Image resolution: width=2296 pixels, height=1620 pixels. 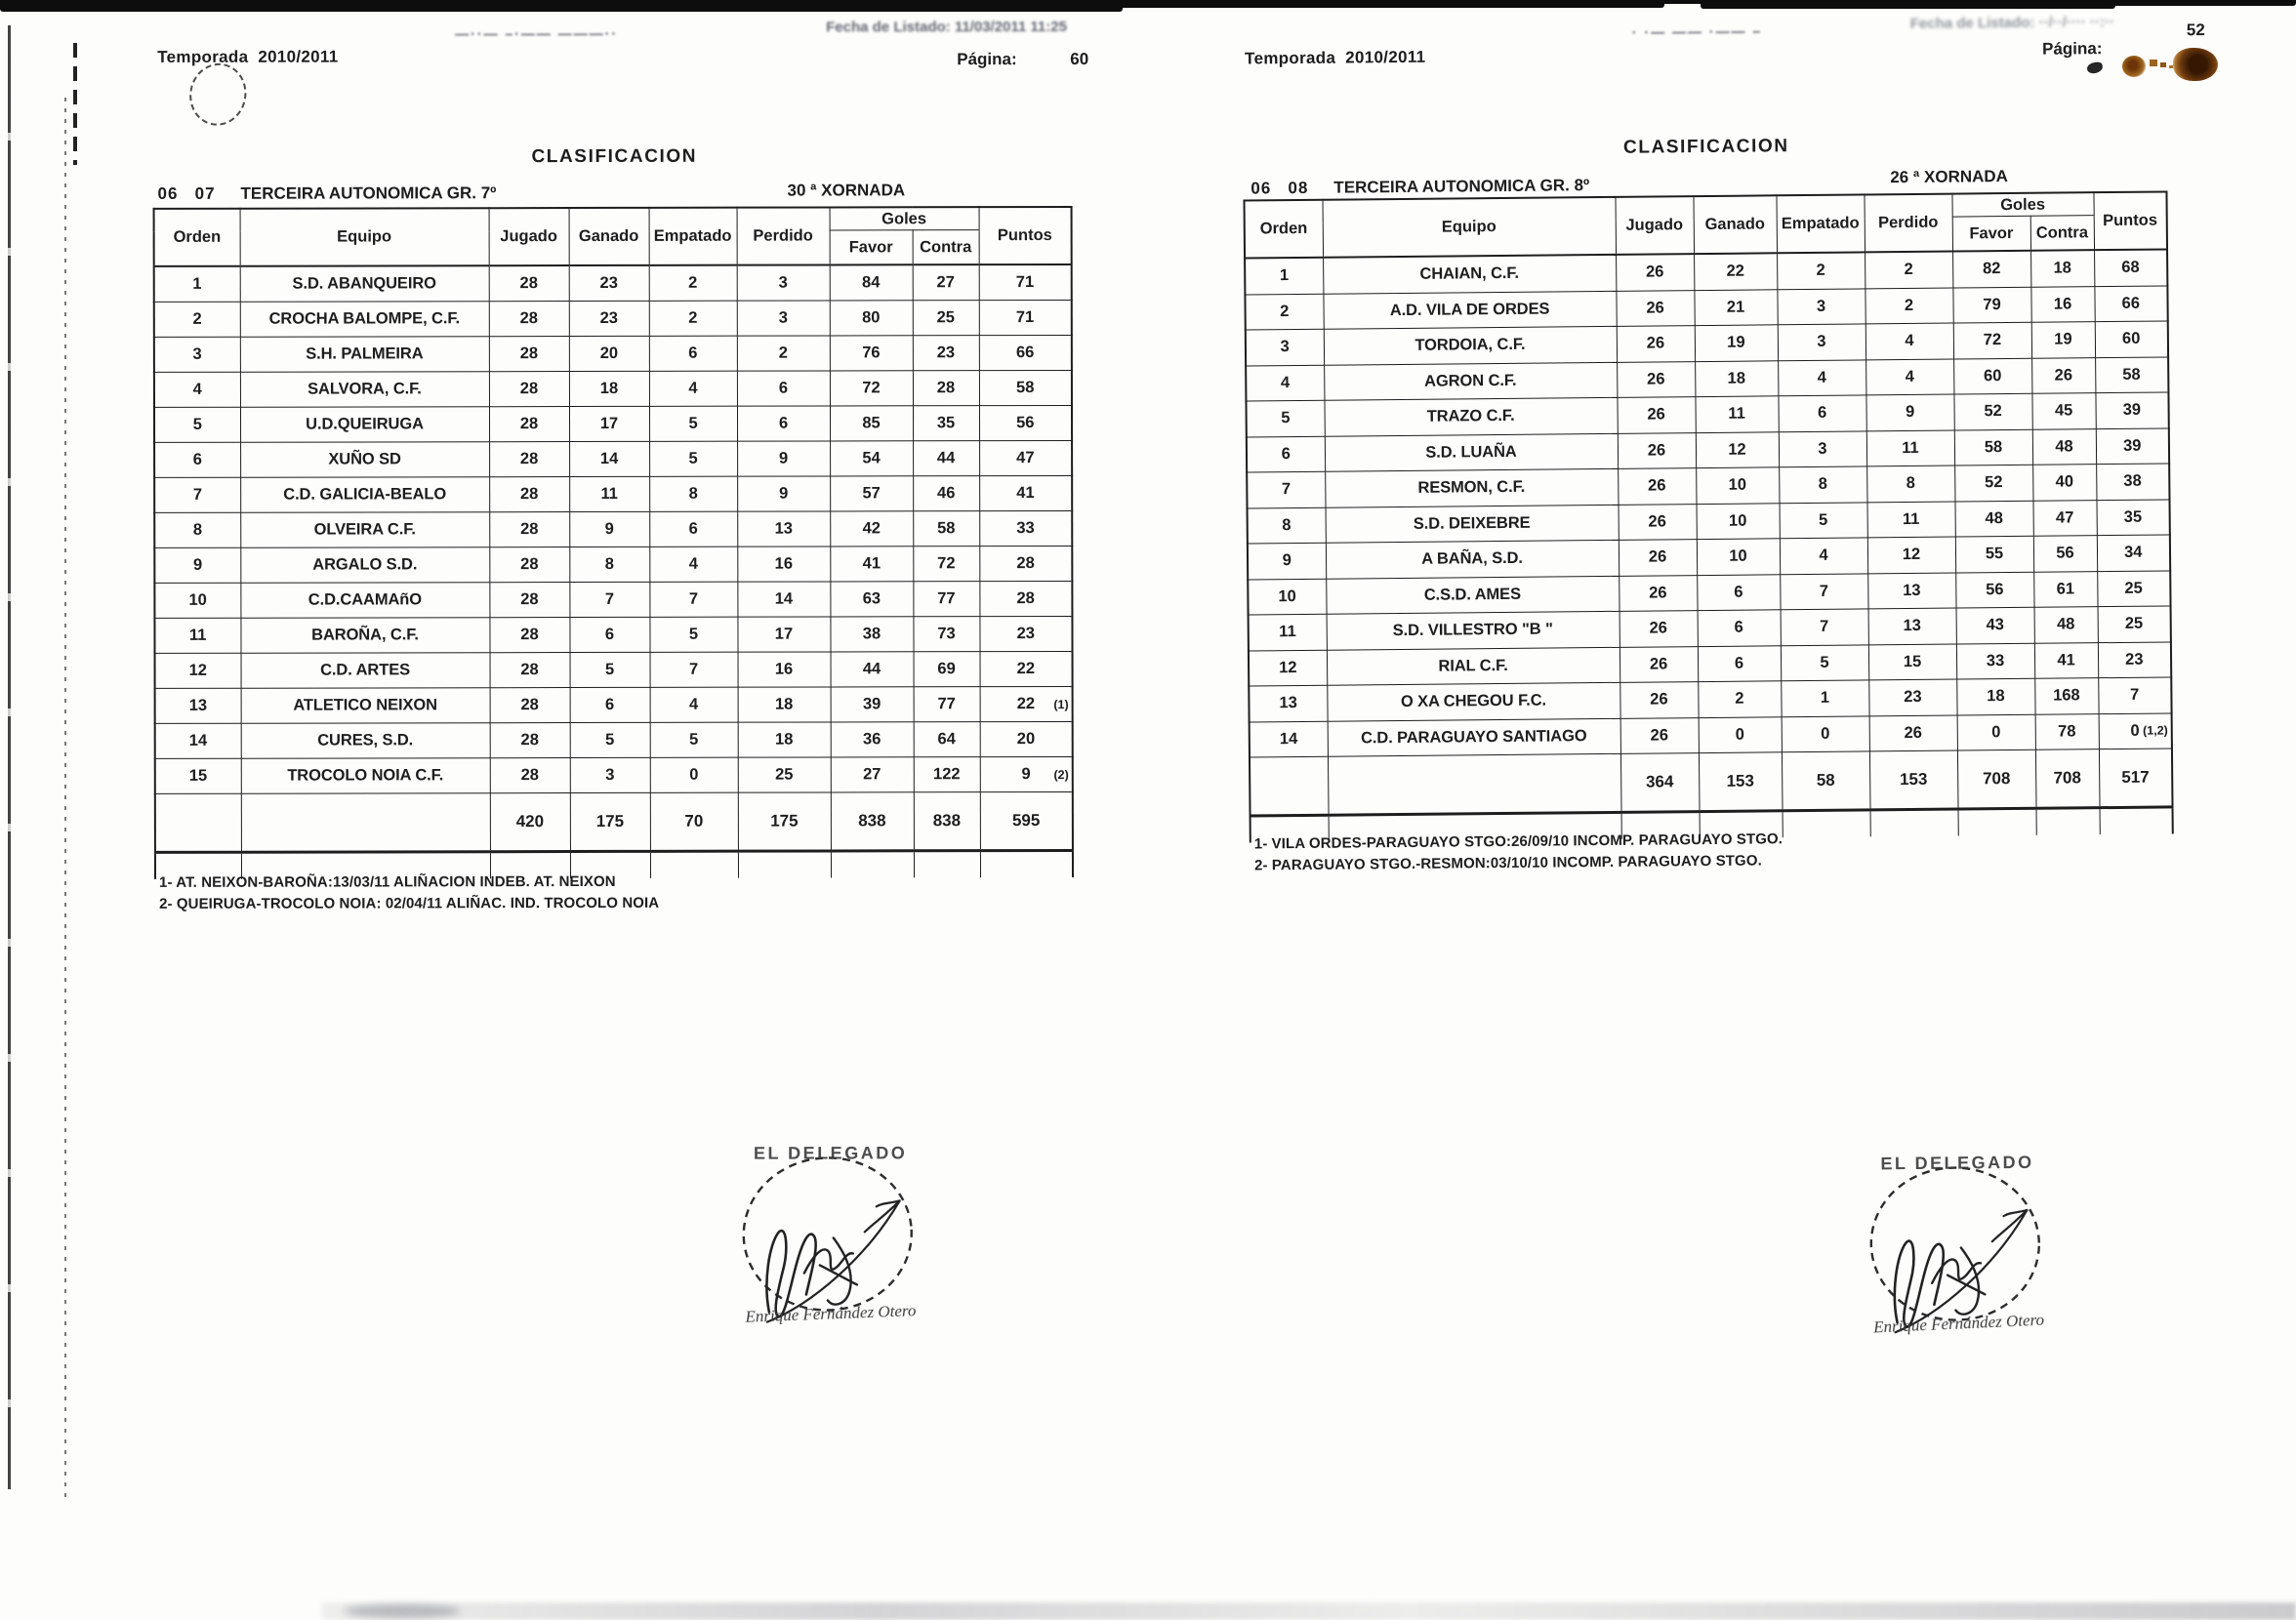 I want to click on temporada-label: Temporada, so click(x=1290, y=58).